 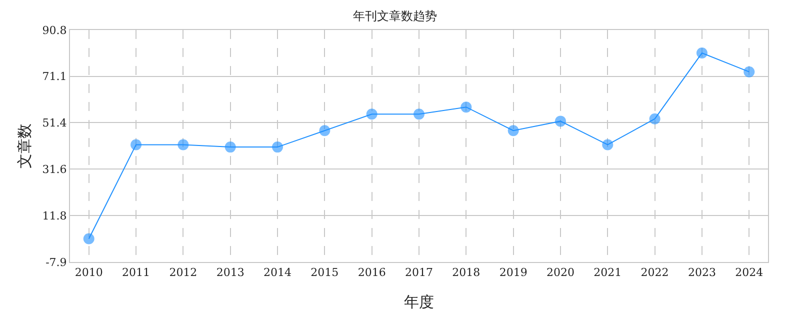 What do you see at coordinates (88, 273) in the screenshot?
I see `x-tick-label: 2010` at bounding box center [88, 273].